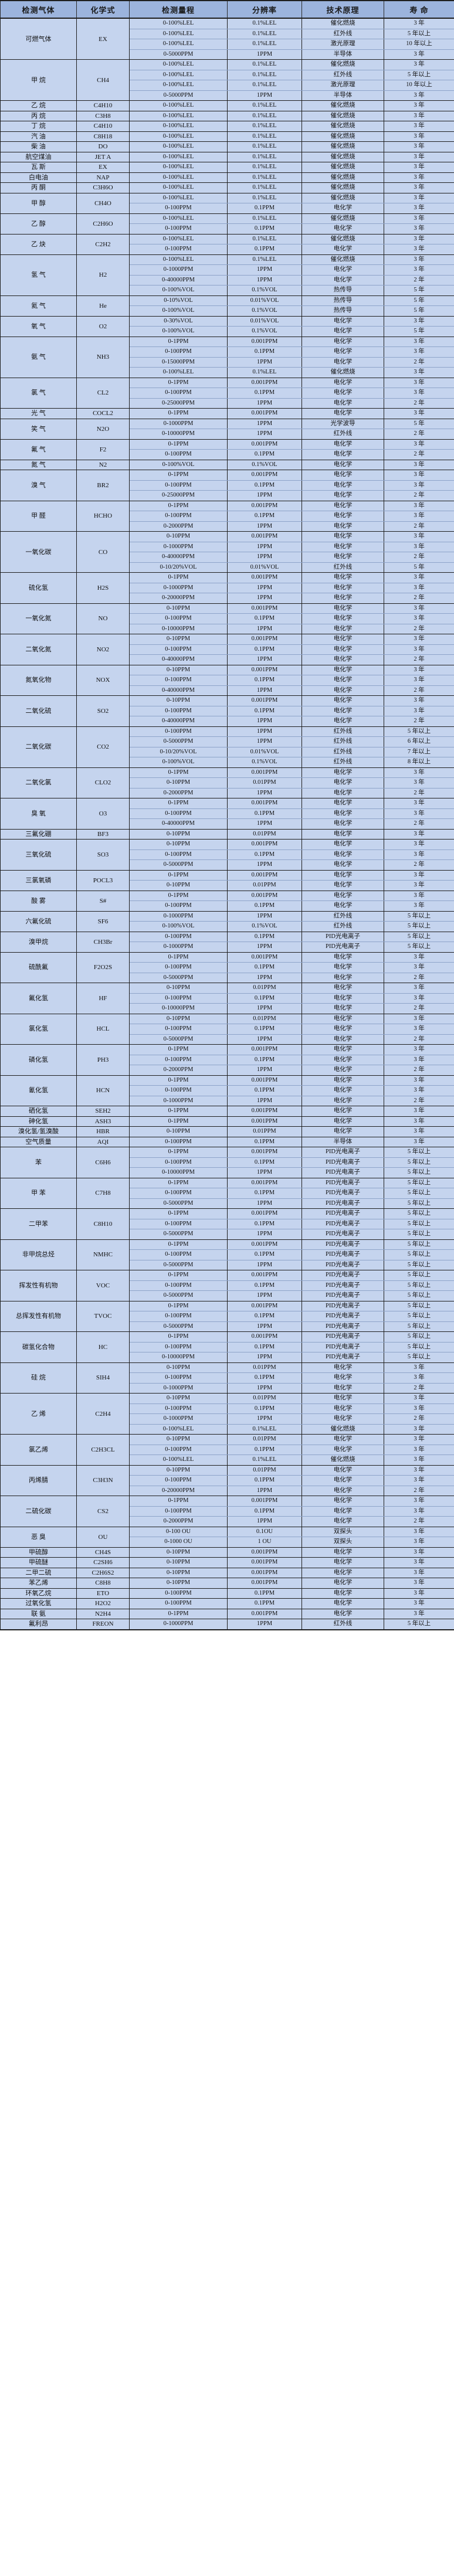 The width and height of the screenshot is (454, 2576). What do you see at coordinates (227, 96) in the screenshot?
I see `table-row: 0-5000PPM 1PPM 半导体 3 年` at bounding box center [227, 96].